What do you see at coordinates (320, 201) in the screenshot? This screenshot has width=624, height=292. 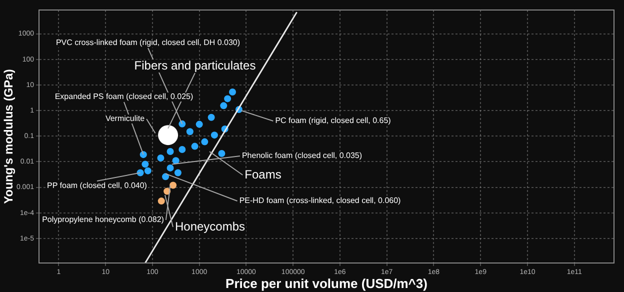 I see `annotation: PE-HD foam (cross-linked, closed cell, 0.060)` at bounding box center [320, 201].